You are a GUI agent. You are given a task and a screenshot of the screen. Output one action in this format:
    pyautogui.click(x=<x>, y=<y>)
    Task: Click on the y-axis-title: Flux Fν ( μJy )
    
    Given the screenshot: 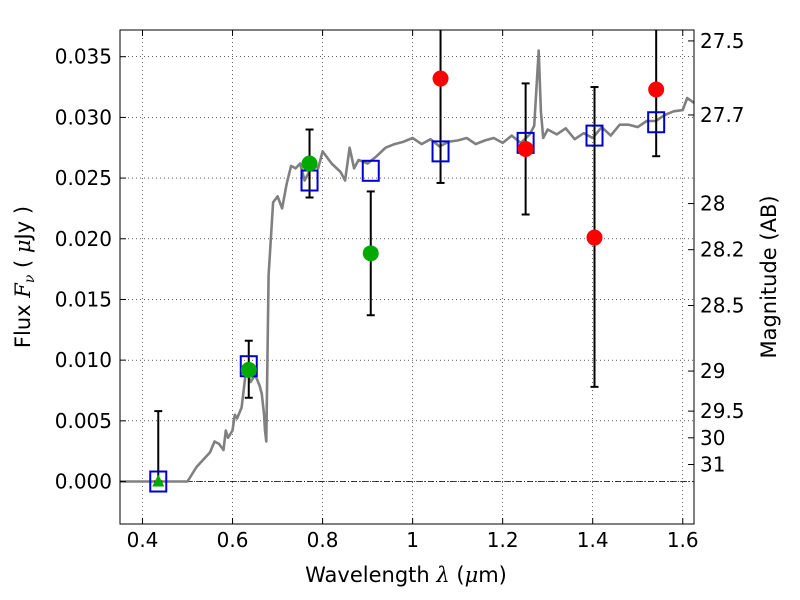 What is the action you would take?
    pyautogui.click(x=24, y=277)
    